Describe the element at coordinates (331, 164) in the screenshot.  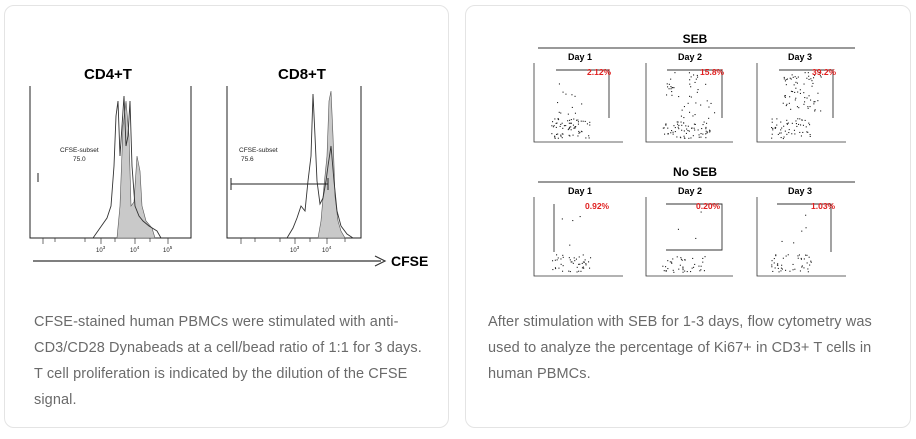
I see `cd8-filled-histogram` at that location.